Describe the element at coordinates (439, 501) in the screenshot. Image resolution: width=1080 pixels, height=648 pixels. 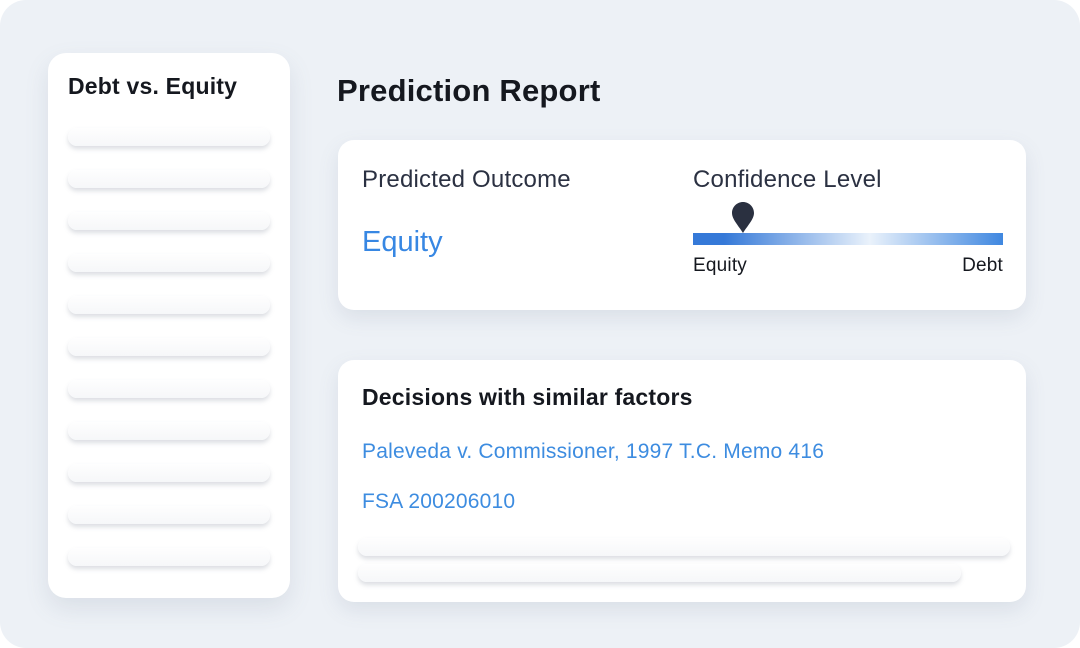
I see `case-link-fsa: FSA 200206010` at that location.